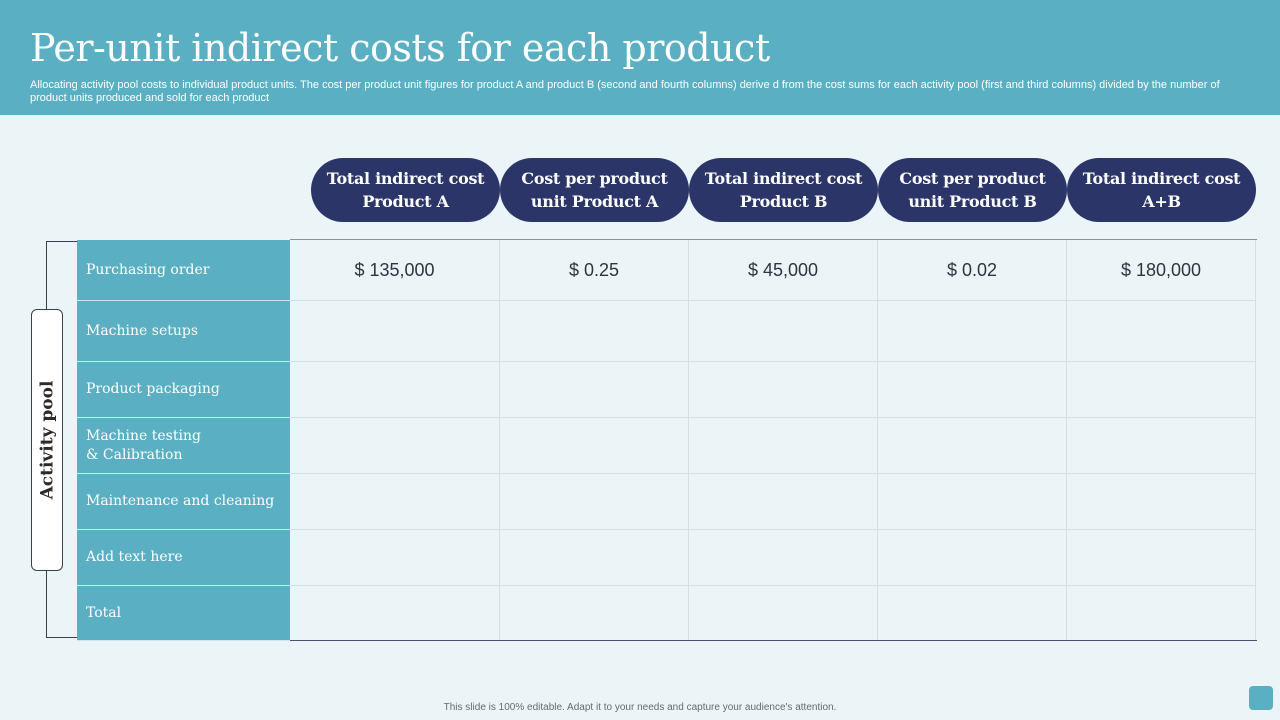  What do you see at coordinates (972, 270) in the screenshot?
I see `table-cell: $ 0.02` at bounding box center [972, 270].